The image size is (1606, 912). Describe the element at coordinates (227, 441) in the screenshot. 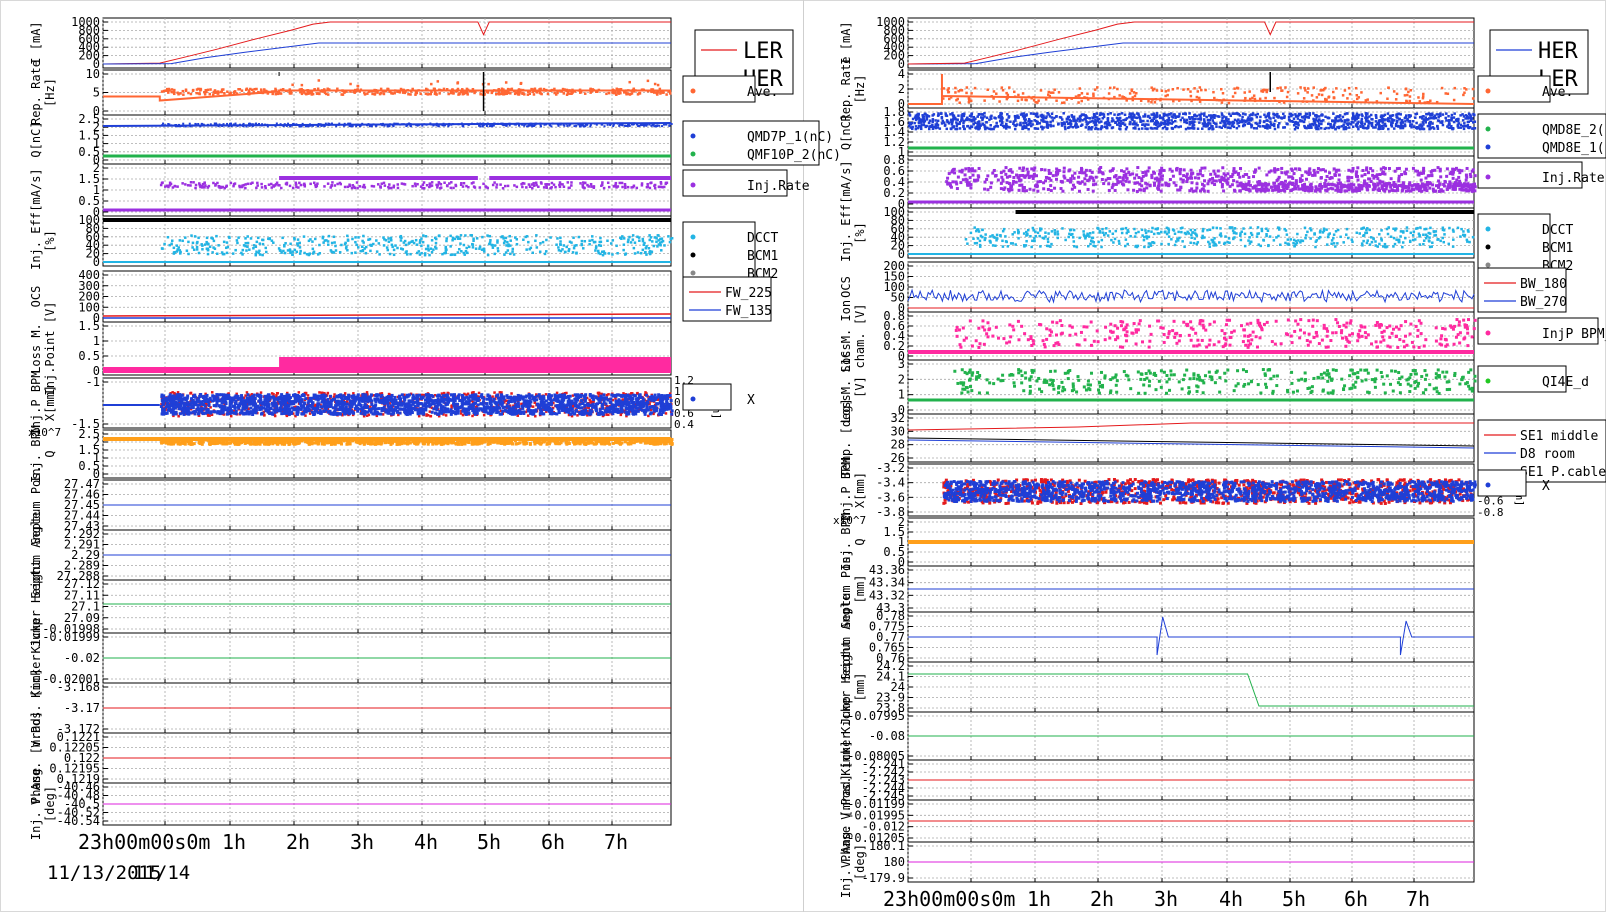

I see `bpm-q-point` at that location.